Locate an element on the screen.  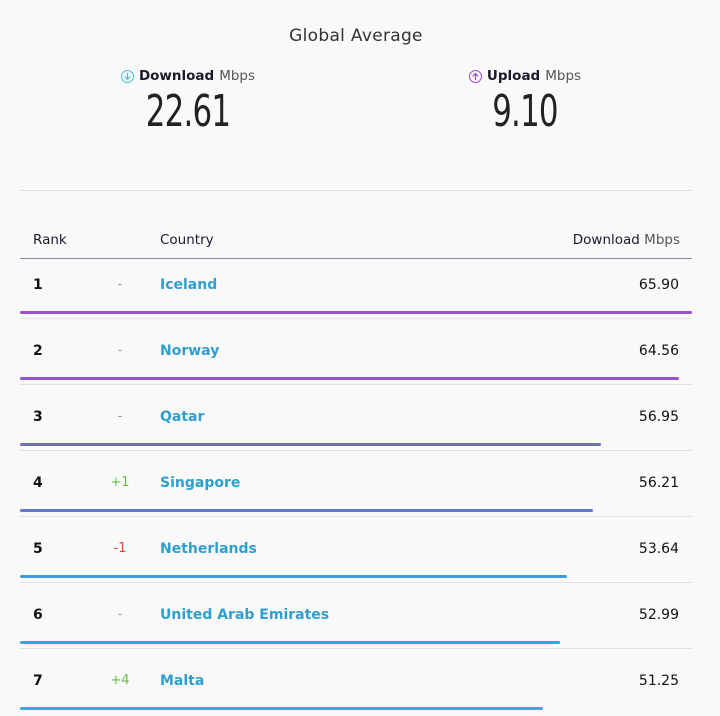
download-value: 22.61 is located at coordinates (188, 111).